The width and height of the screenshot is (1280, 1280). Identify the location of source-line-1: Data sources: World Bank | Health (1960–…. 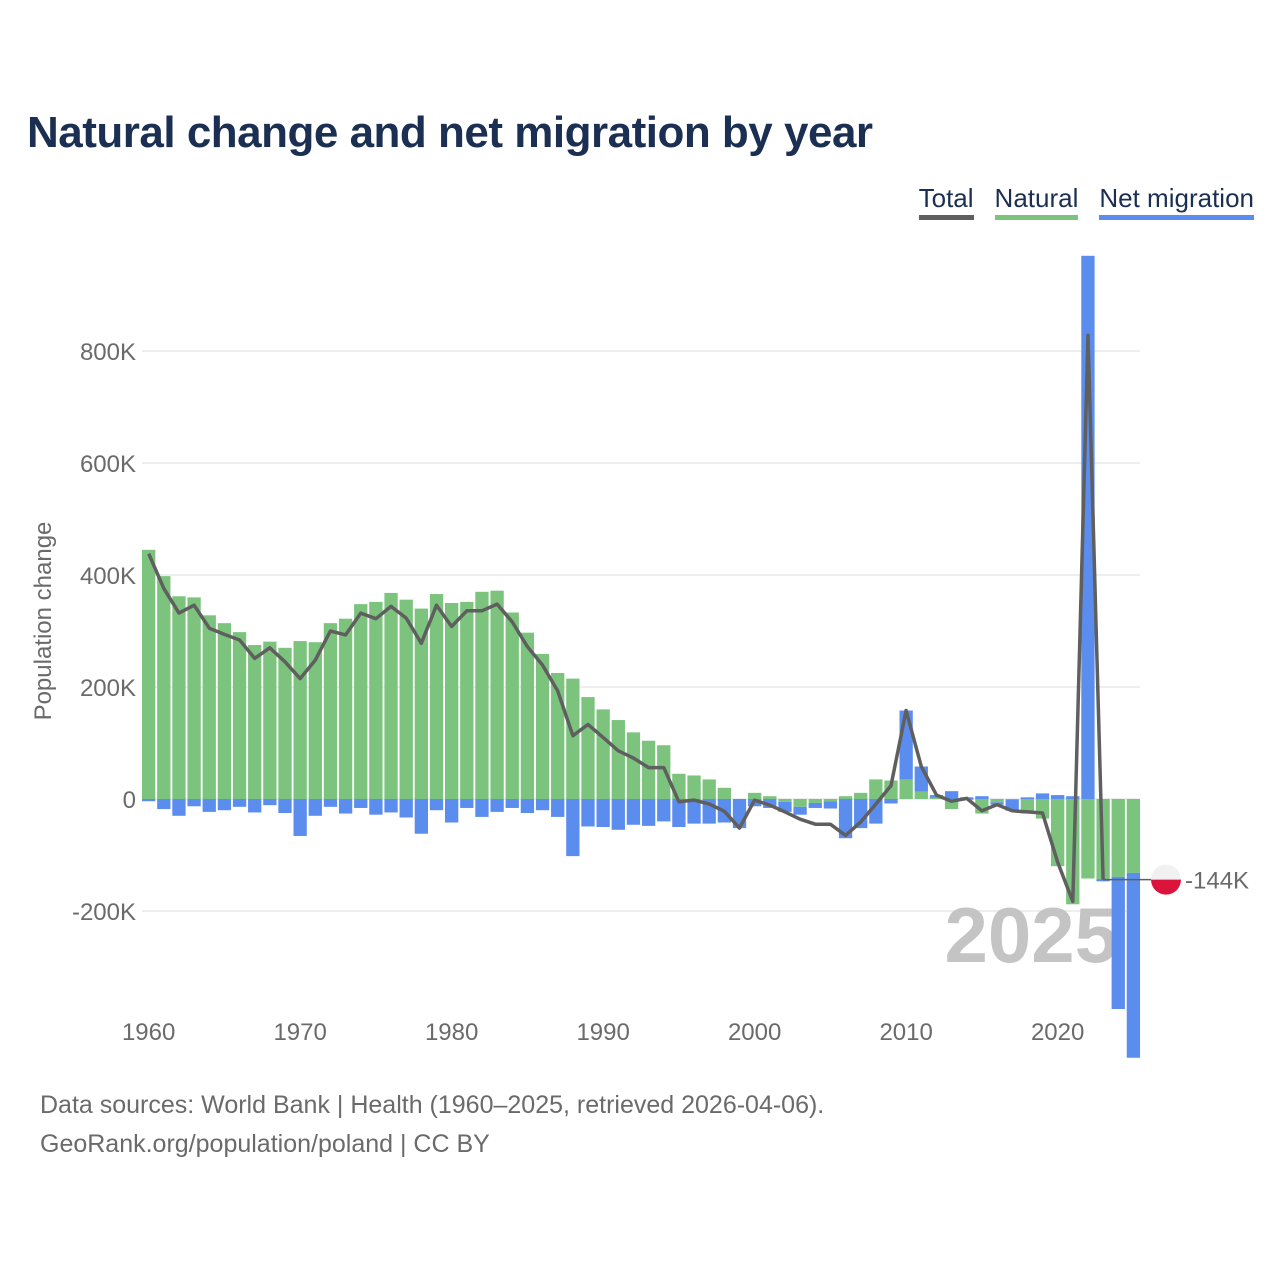
(432, 1105).